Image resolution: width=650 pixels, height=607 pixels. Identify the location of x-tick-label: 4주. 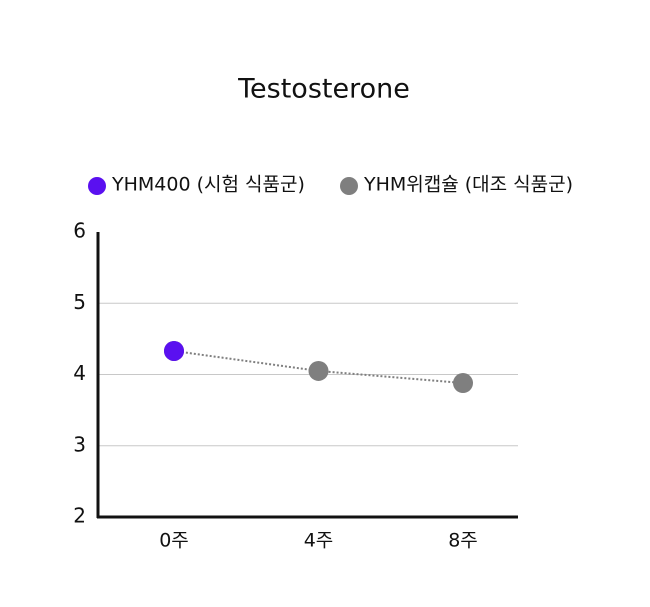
(319, 541).